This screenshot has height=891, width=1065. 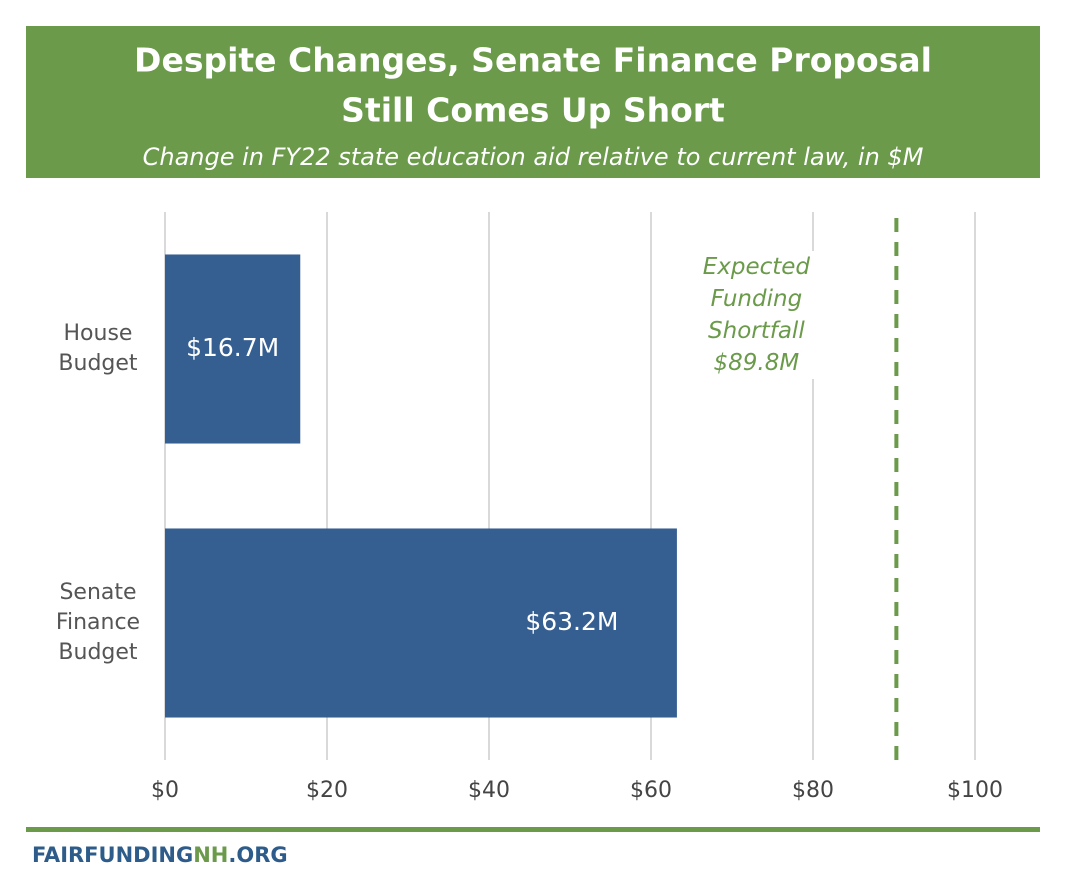 I want to click on value-label: $63.2M, so click(x=571, y=621).